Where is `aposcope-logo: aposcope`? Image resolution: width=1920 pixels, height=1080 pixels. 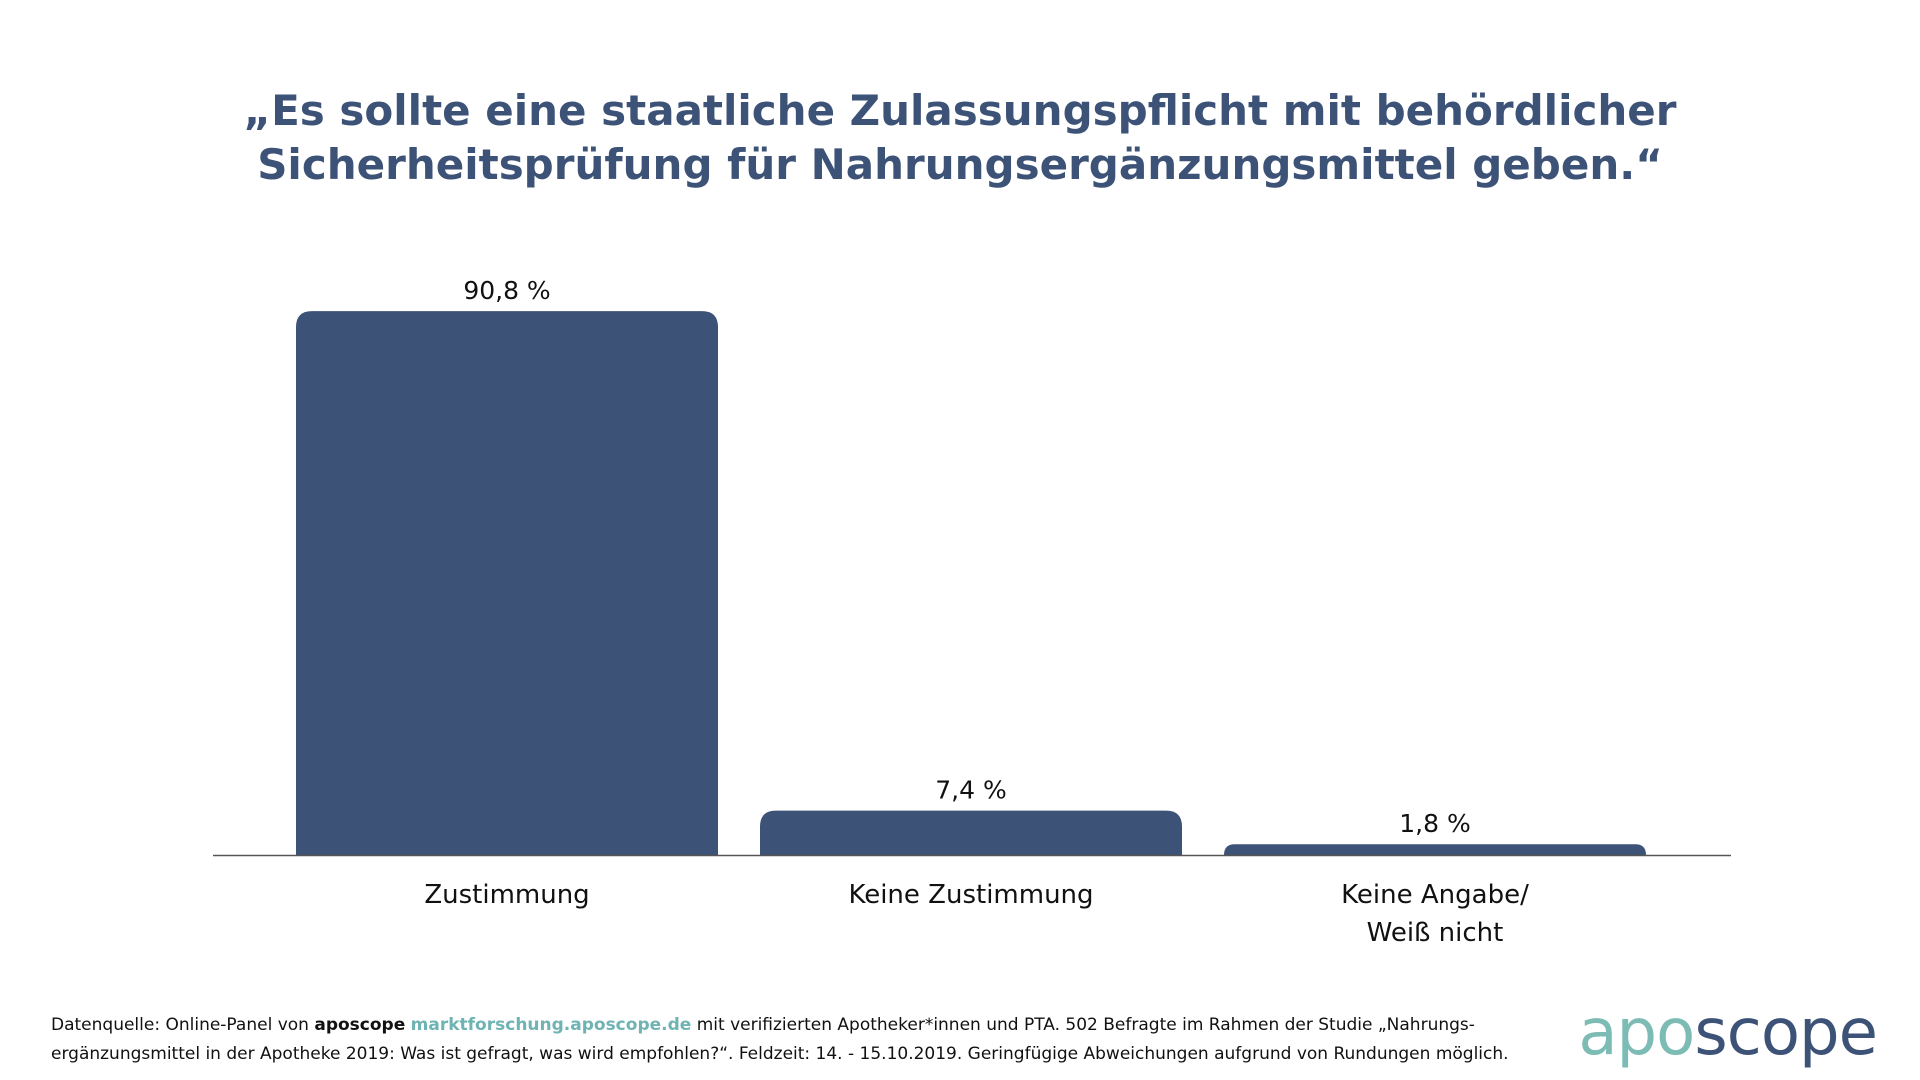
aposcope-logo: aposcope is located at coordinates (1728, 1033).